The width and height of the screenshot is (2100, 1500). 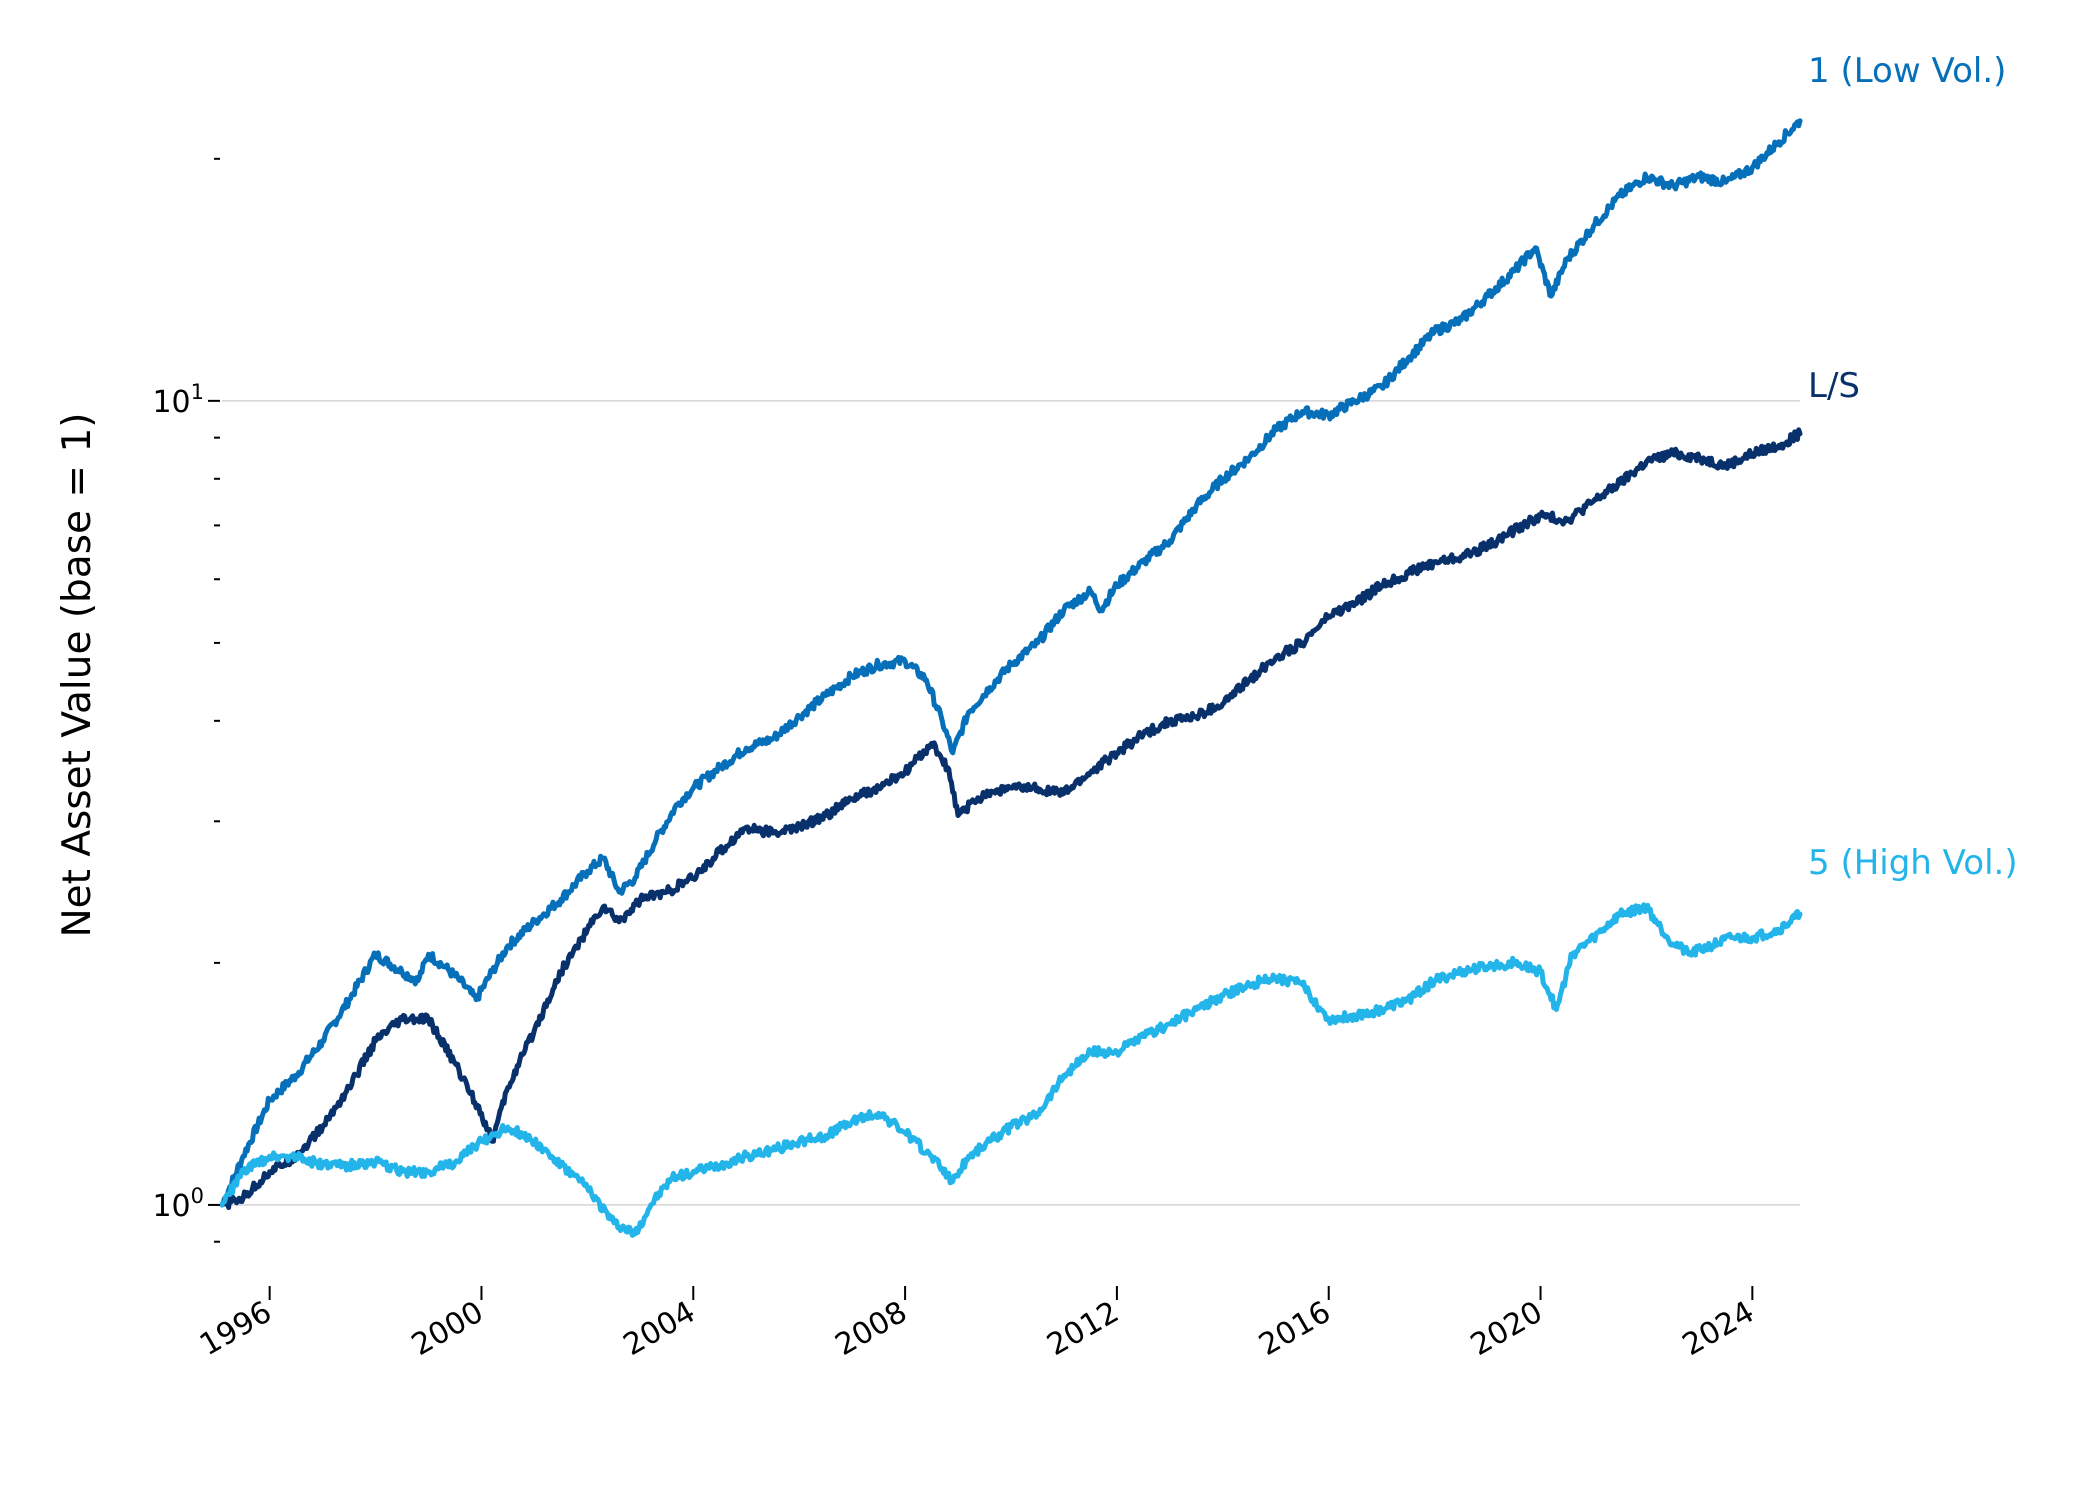 I want to click on x-tick-label: 2000, so click(x=448, y=1329).